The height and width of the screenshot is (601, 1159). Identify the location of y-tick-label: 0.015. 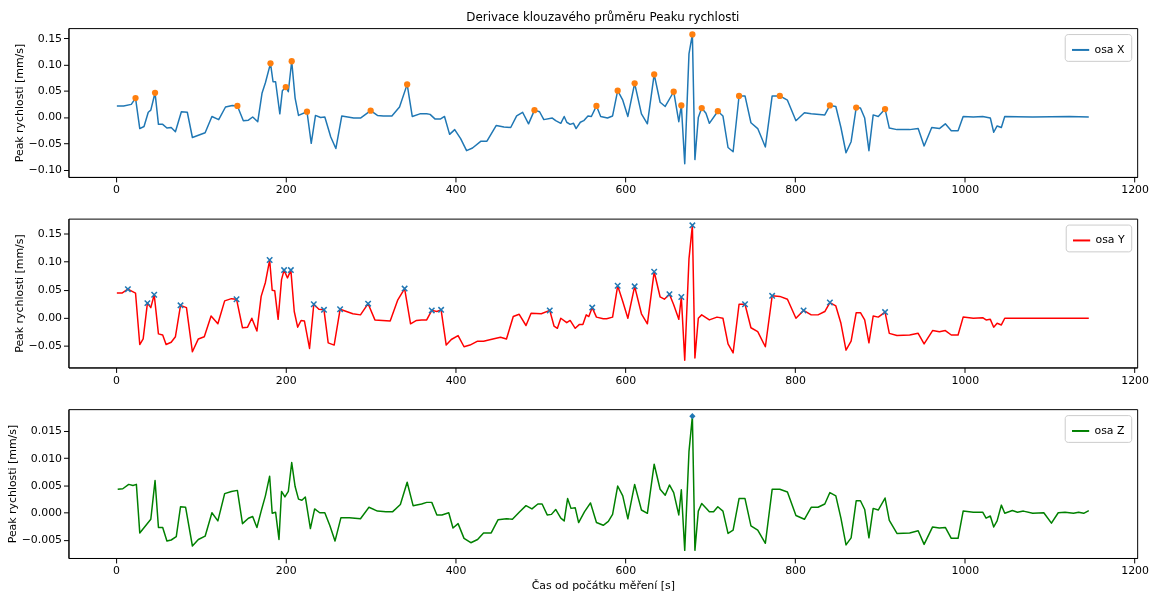
(46, 431).